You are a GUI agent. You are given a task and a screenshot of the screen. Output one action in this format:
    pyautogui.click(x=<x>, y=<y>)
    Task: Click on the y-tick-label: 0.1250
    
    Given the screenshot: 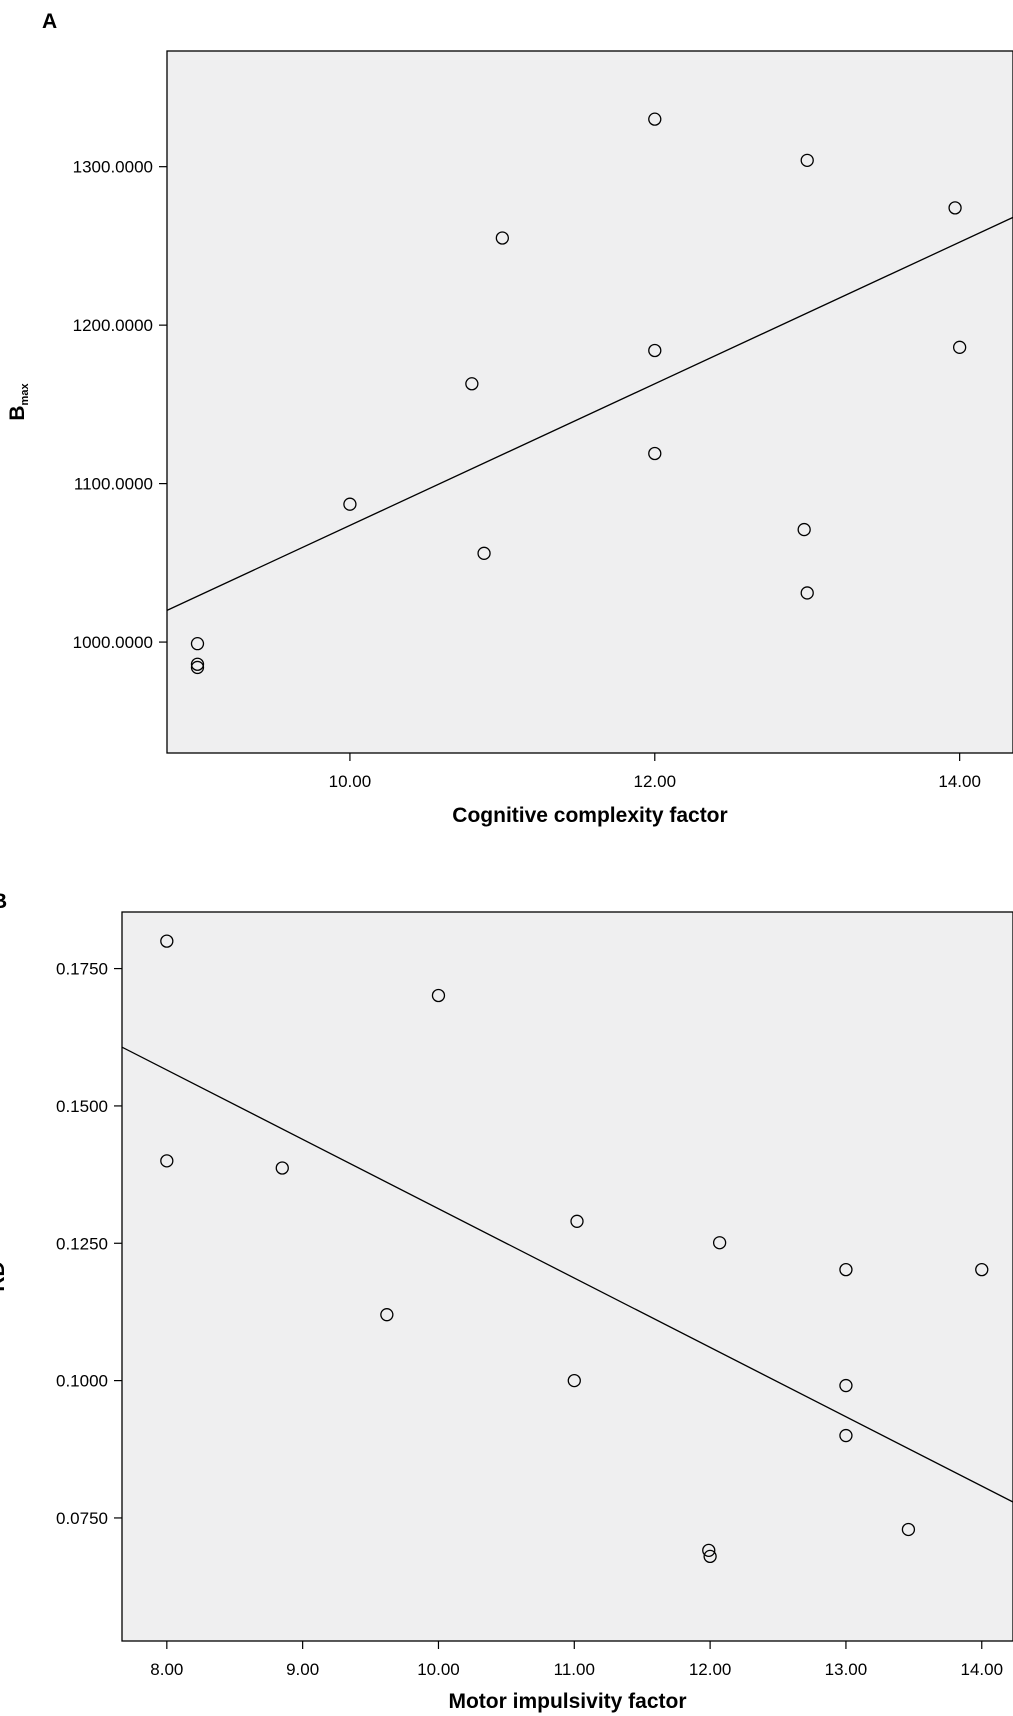 What is the action you would take?
    pyautogui.click(x=82, y=1243)
    